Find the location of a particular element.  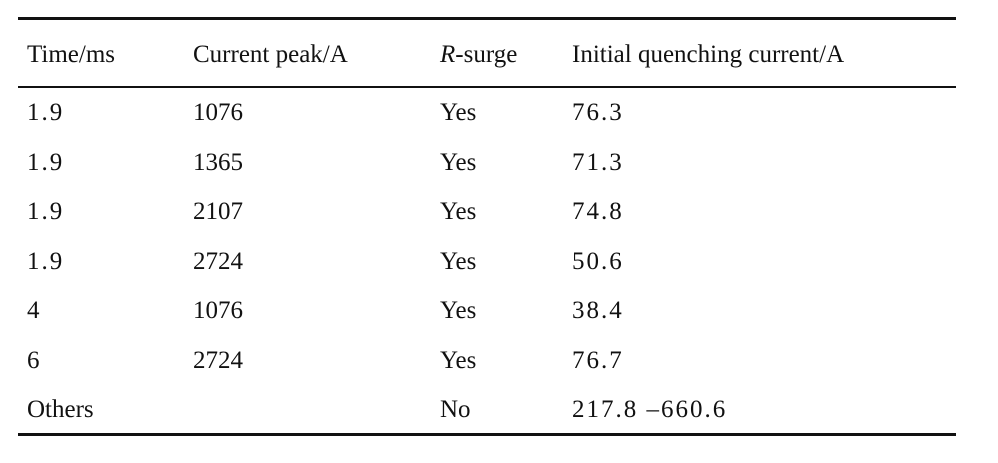

header-cell: Time/ms is located at coordinates (71, 54).